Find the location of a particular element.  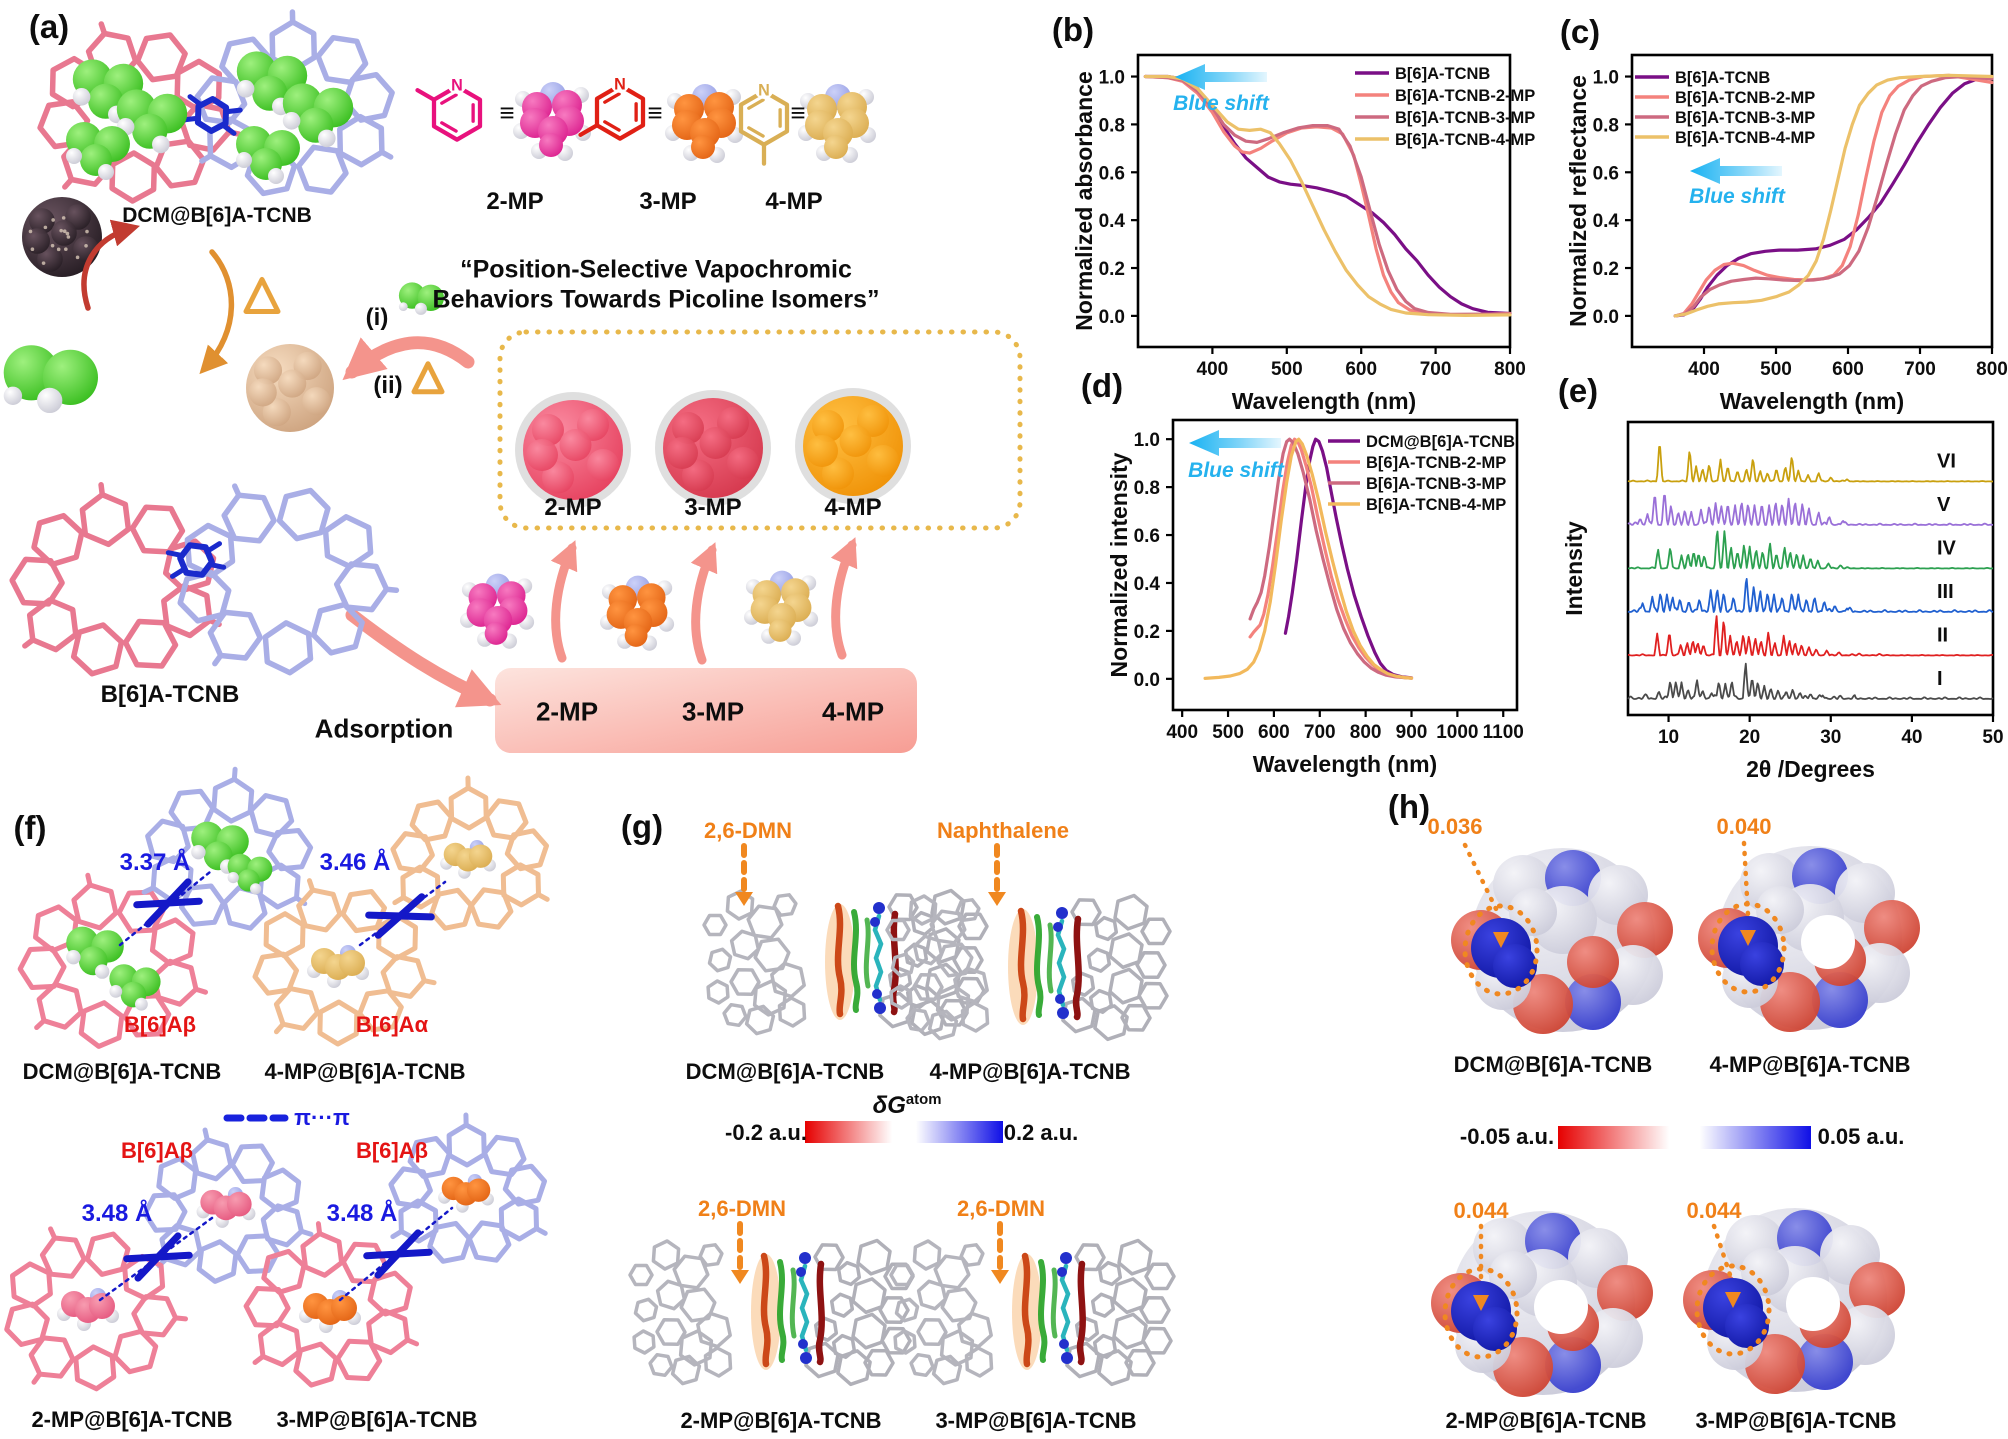

g-name-2mp: 2-MP@B[6]A-TCNB is located at coordinates (781, 1420).